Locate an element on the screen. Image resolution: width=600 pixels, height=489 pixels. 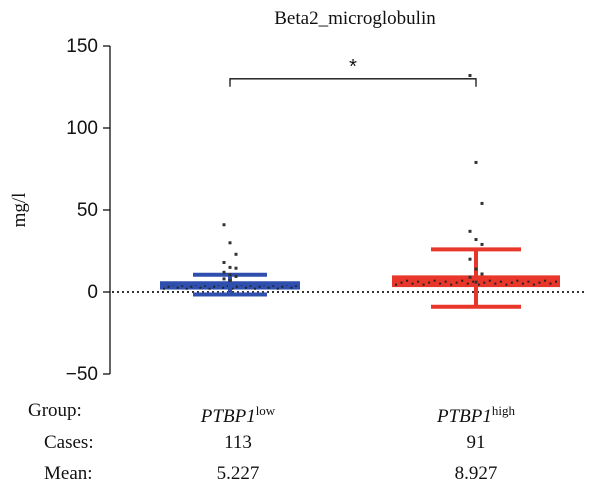
chart-title: Beta2_microglobulin is located at coordinates (355, 18).